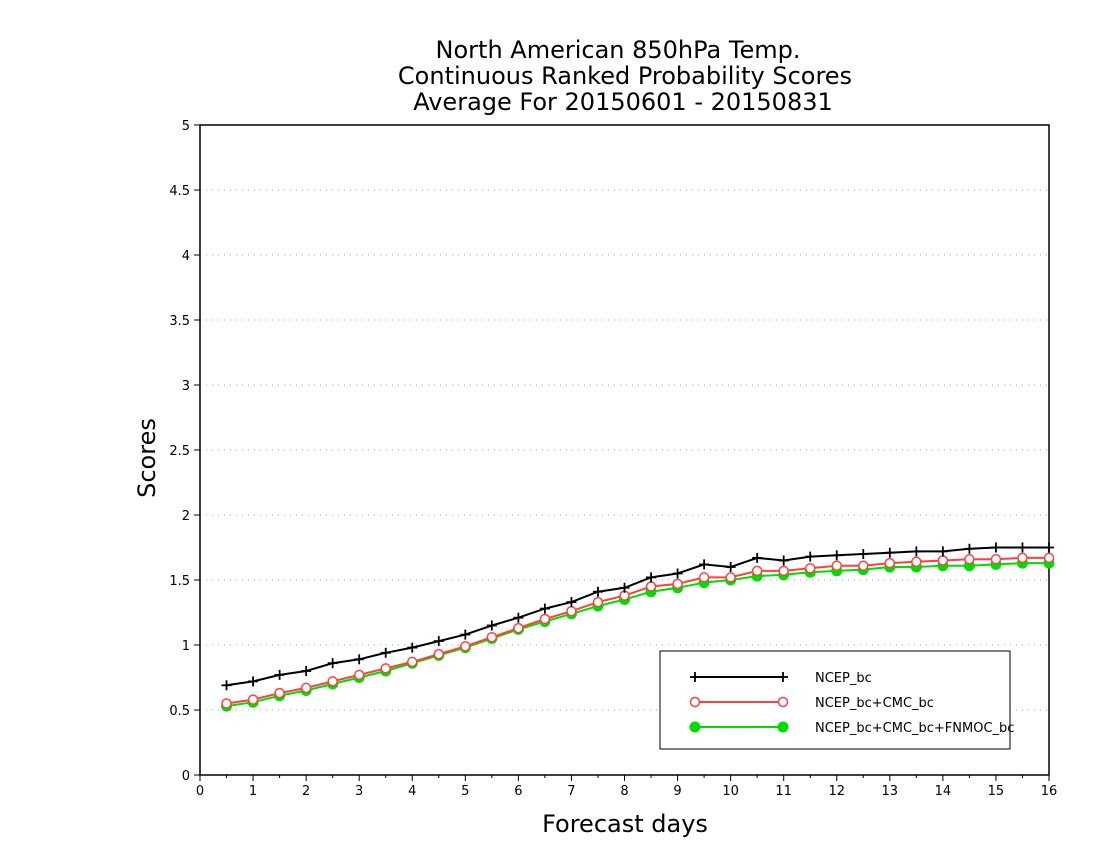 Image resolution: width=1100 pixels, height=850 pixels. Describe the element at coordinates (811, 703) in the screenshot. I see `legend-item: NCEP_bc+CMC_bc` at that location.